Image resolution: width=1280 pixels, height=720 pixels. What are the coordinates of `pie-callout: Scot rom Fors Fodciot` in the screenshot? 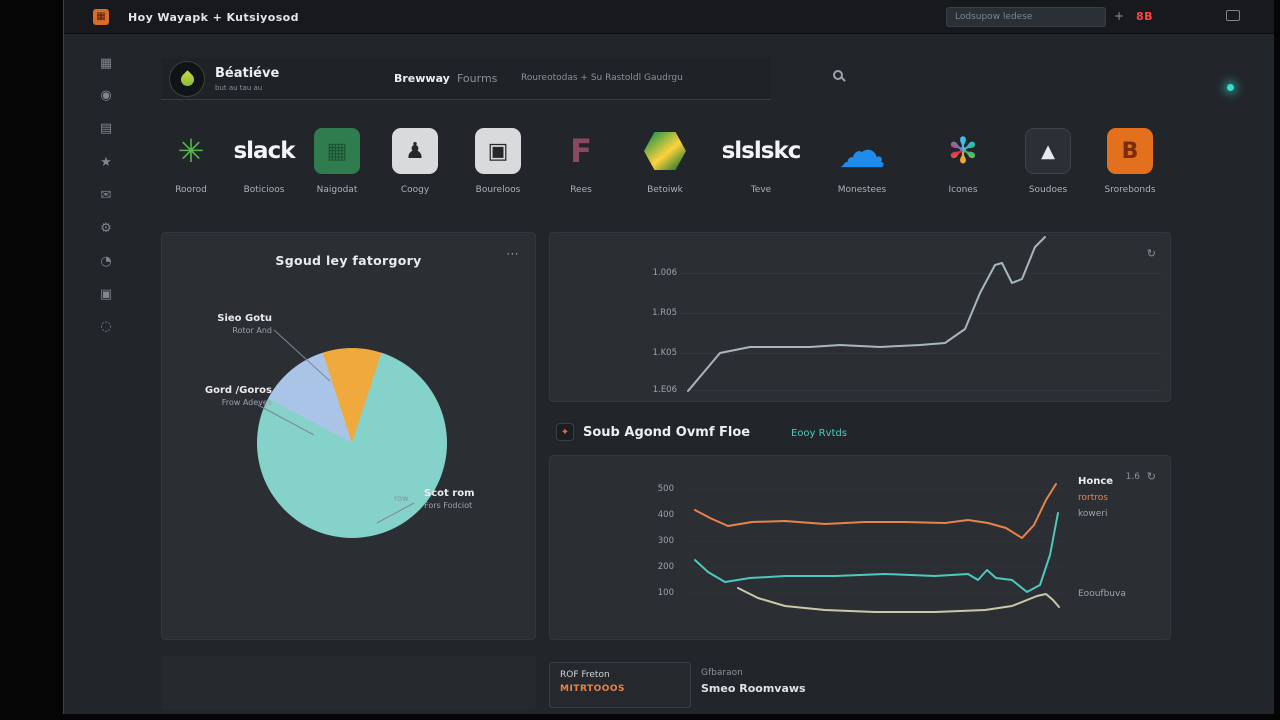 It's located at (476, 499).